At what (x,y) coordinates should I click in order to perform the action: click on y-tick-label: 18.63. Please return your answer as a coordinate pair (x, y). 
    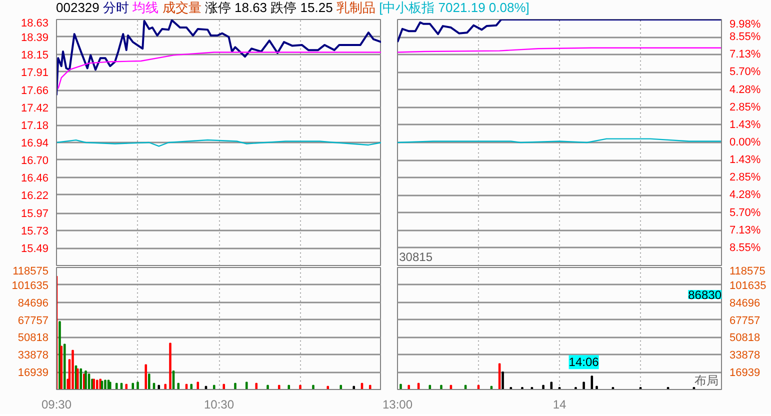
    Looking at the image, I should click on (34, 24).